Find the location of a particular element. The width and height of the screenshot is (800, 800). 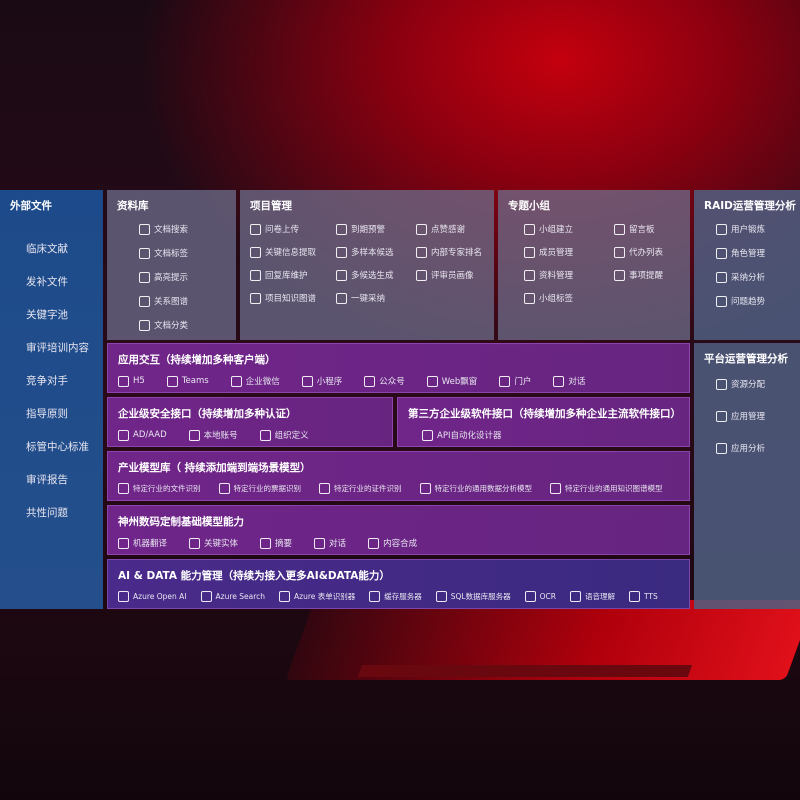

library-item-高亮提示: 高亮提示 is located at coordinates (182, 277).